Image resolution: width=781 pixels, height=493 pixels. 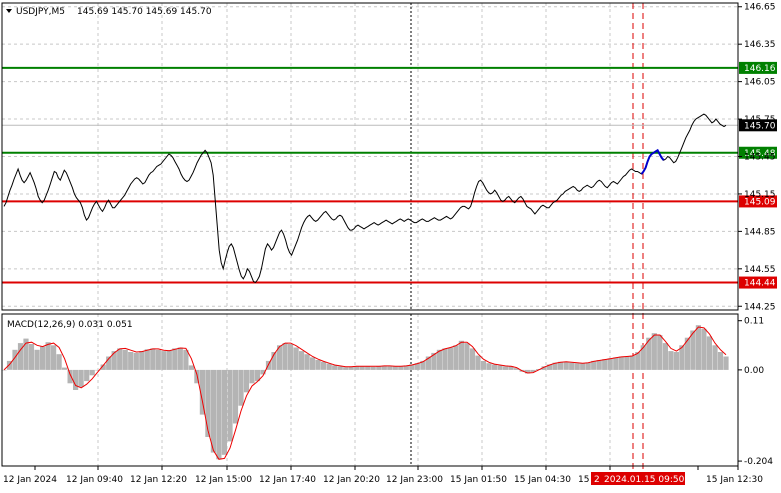 What do you see at coordinates (758, 67) in the screenshot?
I see `resistance-level-tag` at bounding box center [758, 67].